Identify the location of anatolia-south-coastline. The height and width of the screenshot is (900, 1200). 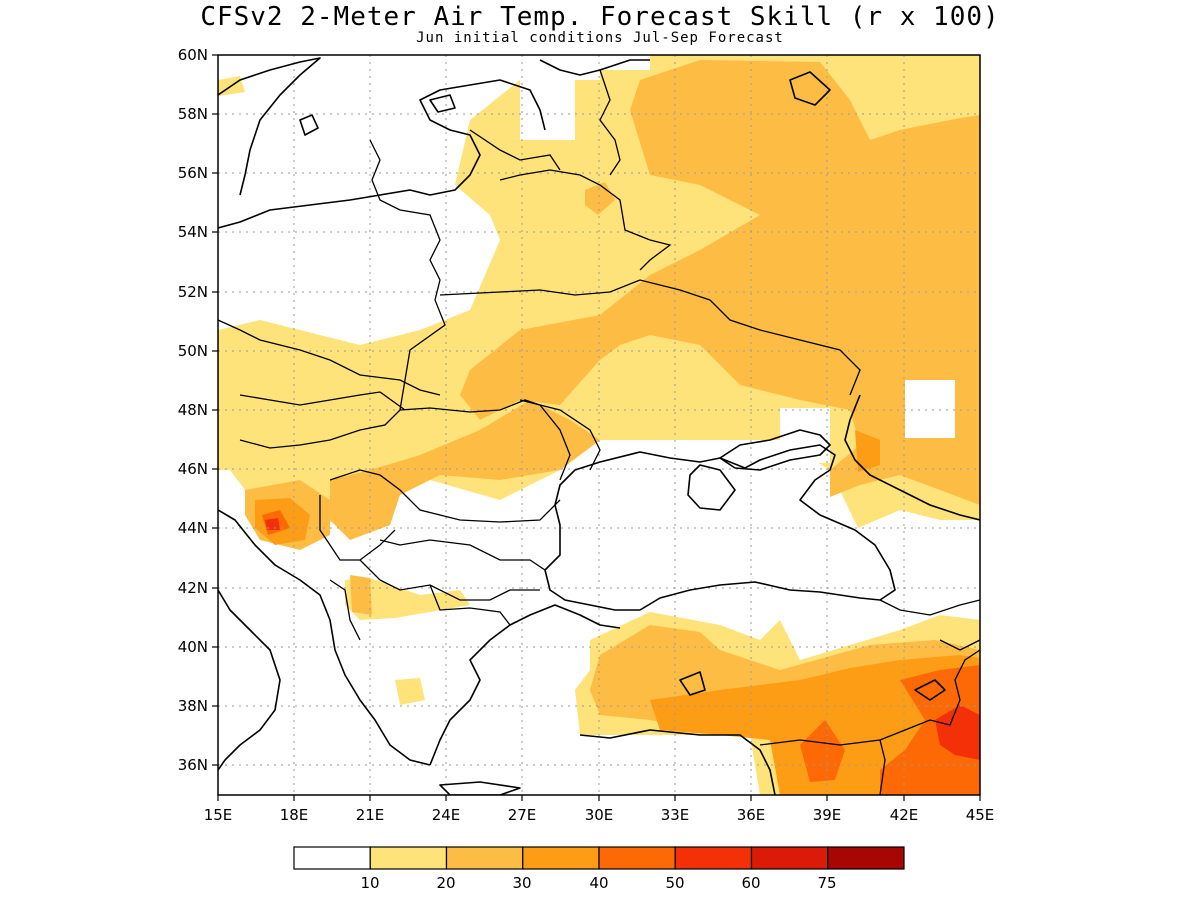
(677, 762).